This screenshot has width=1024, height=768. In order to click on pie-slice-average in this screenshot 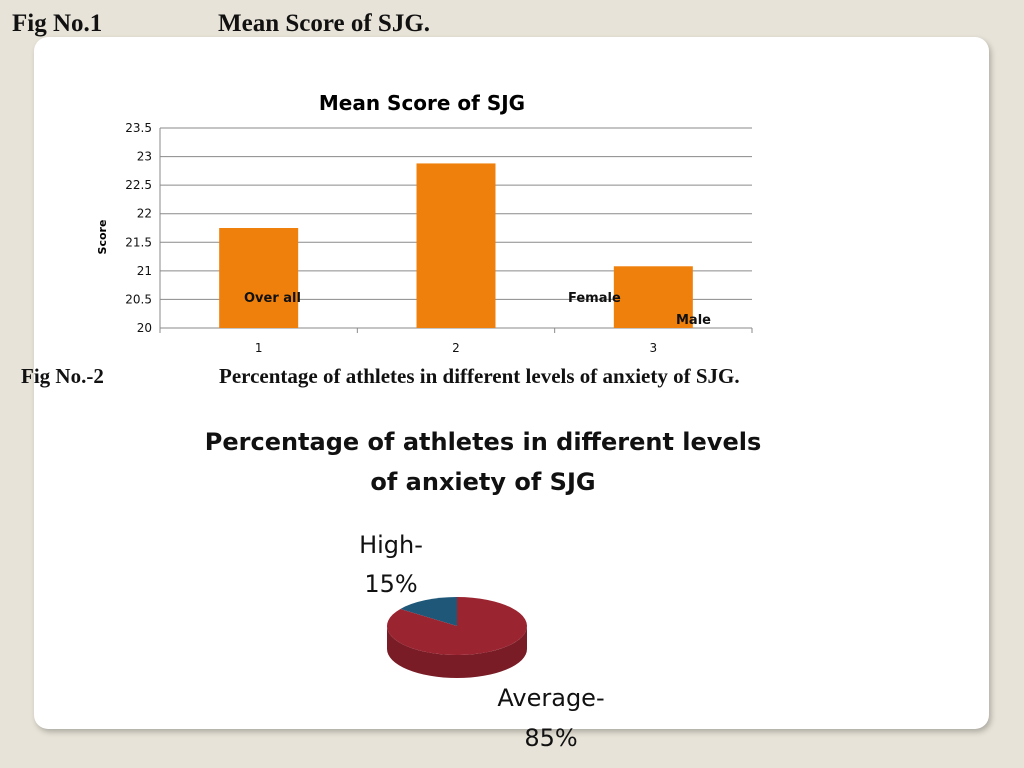, I will do `click(457, 626)`.